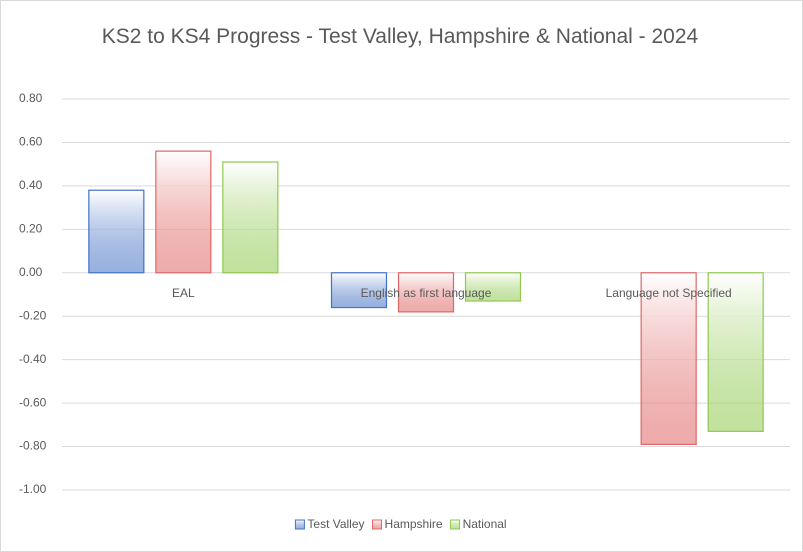 This screenshot has width=803, height=552. Describe the element at coordinates (669, 293) in the screenshot. I see `x-tick-label: Language not Specified` at that location.